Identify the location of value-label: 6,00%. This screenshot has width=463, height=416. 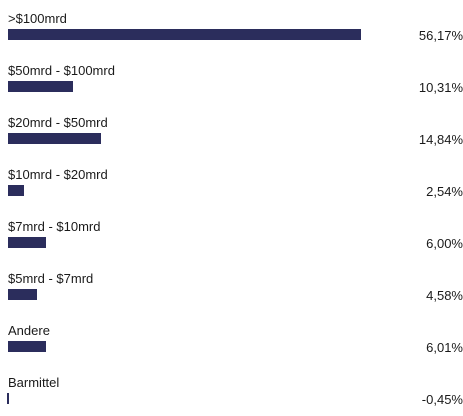
(444, 243).